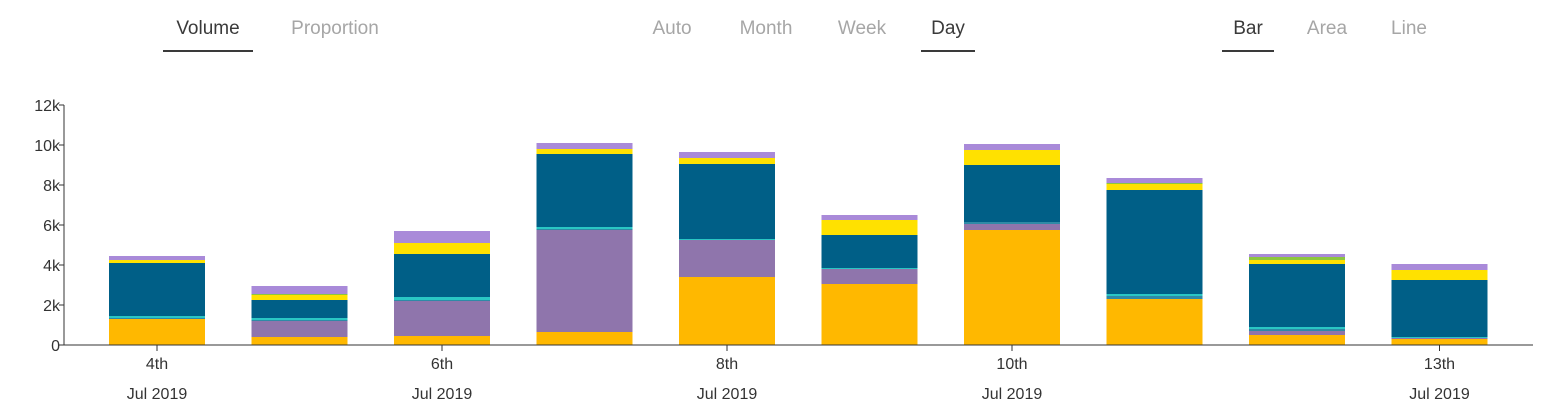 The width and height of the screenshot is (1555, 414). What do you see at coordinates (1439, 364) in the screenshot?
I see `x-tick-label-day: 13th` at bounding box center [1439, 364].